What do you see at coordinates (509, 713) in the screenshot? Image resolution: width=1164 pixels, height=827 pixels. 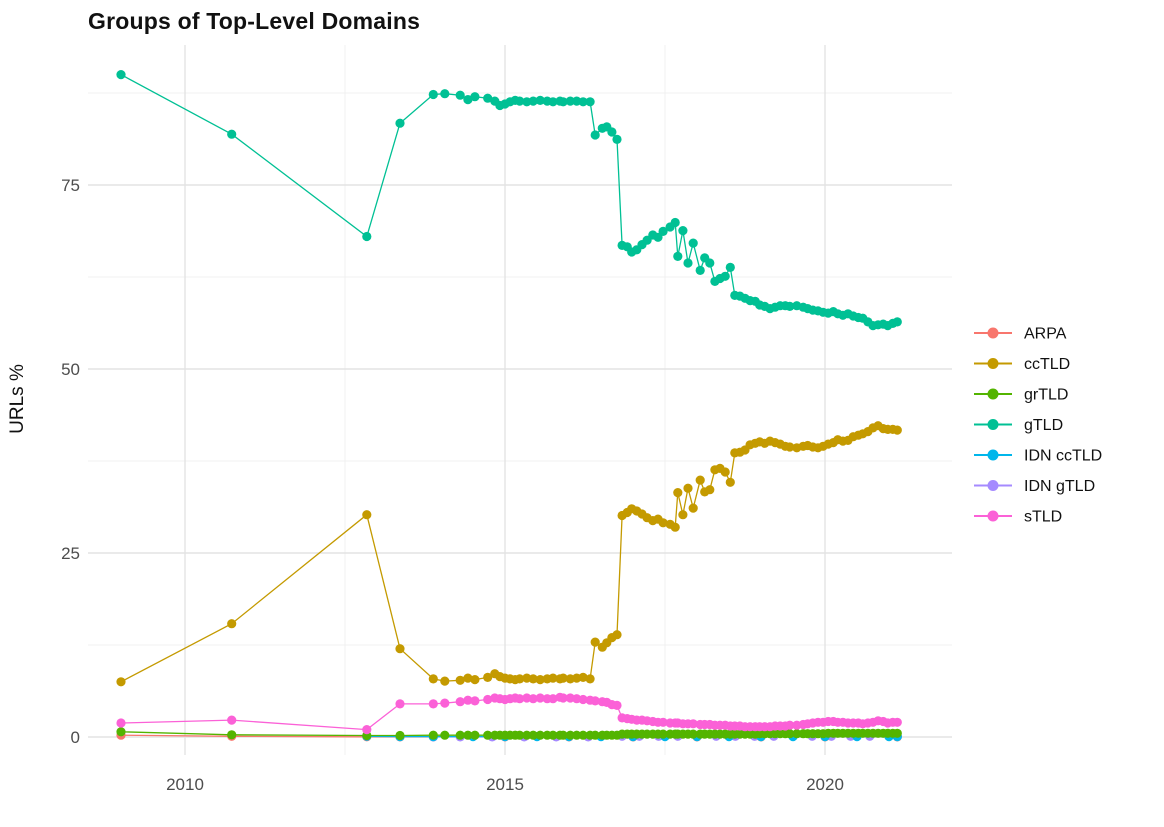 I see `series-sTLD` at bounding box center [509, 713].